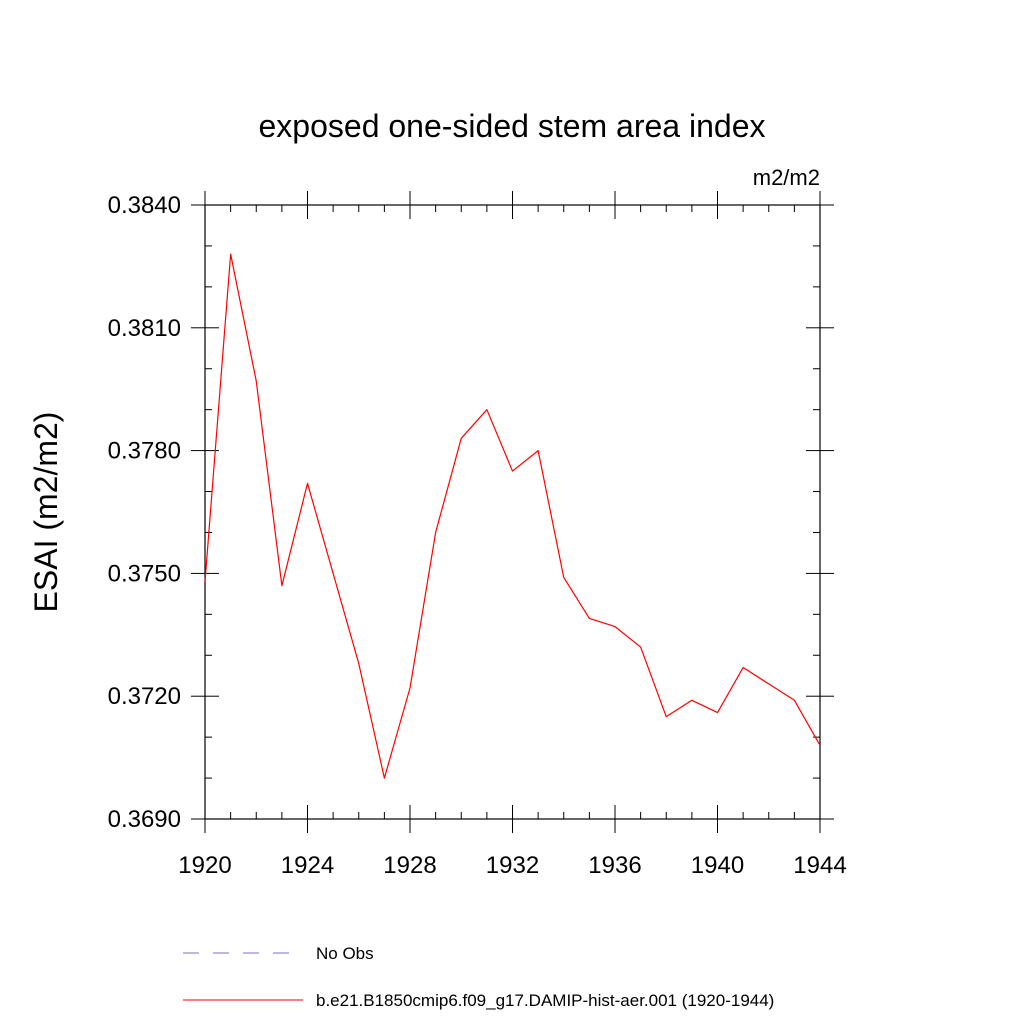  What do you see at coordinates (144, 819) in the screenshot?
I see `y-tick-label: 0.3690` at bounding box center [144, 819].